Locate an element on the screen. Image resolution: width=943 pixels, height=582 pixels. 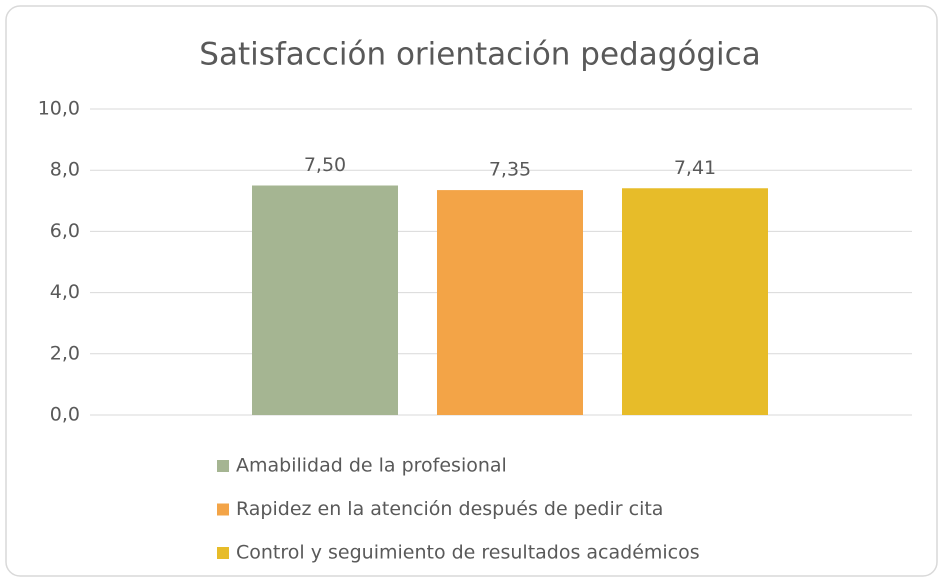
data-label: 7,50 is located at coordinates (325, 165).